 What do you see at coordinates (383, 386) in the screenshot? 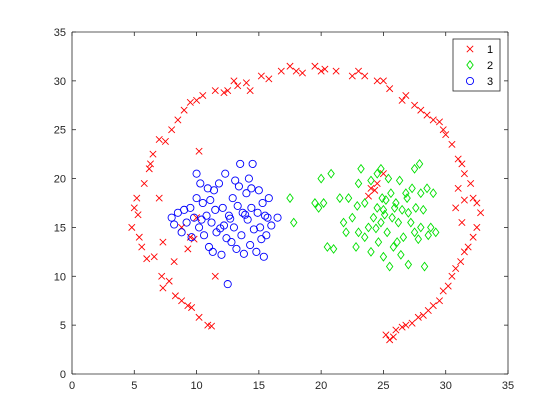
I see `x-tick-label: 25` at bounding box center [383, 386].